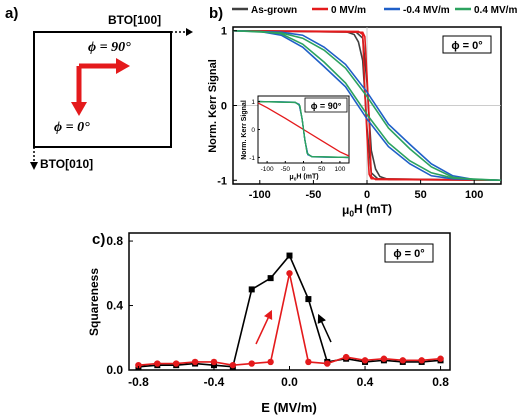 This screenshot has height=418, width=520. Describe the element at coordinates (244, 130) in the screenshot. I see `inset-y-axis-label: Norm. Kerr Signal` at that location.